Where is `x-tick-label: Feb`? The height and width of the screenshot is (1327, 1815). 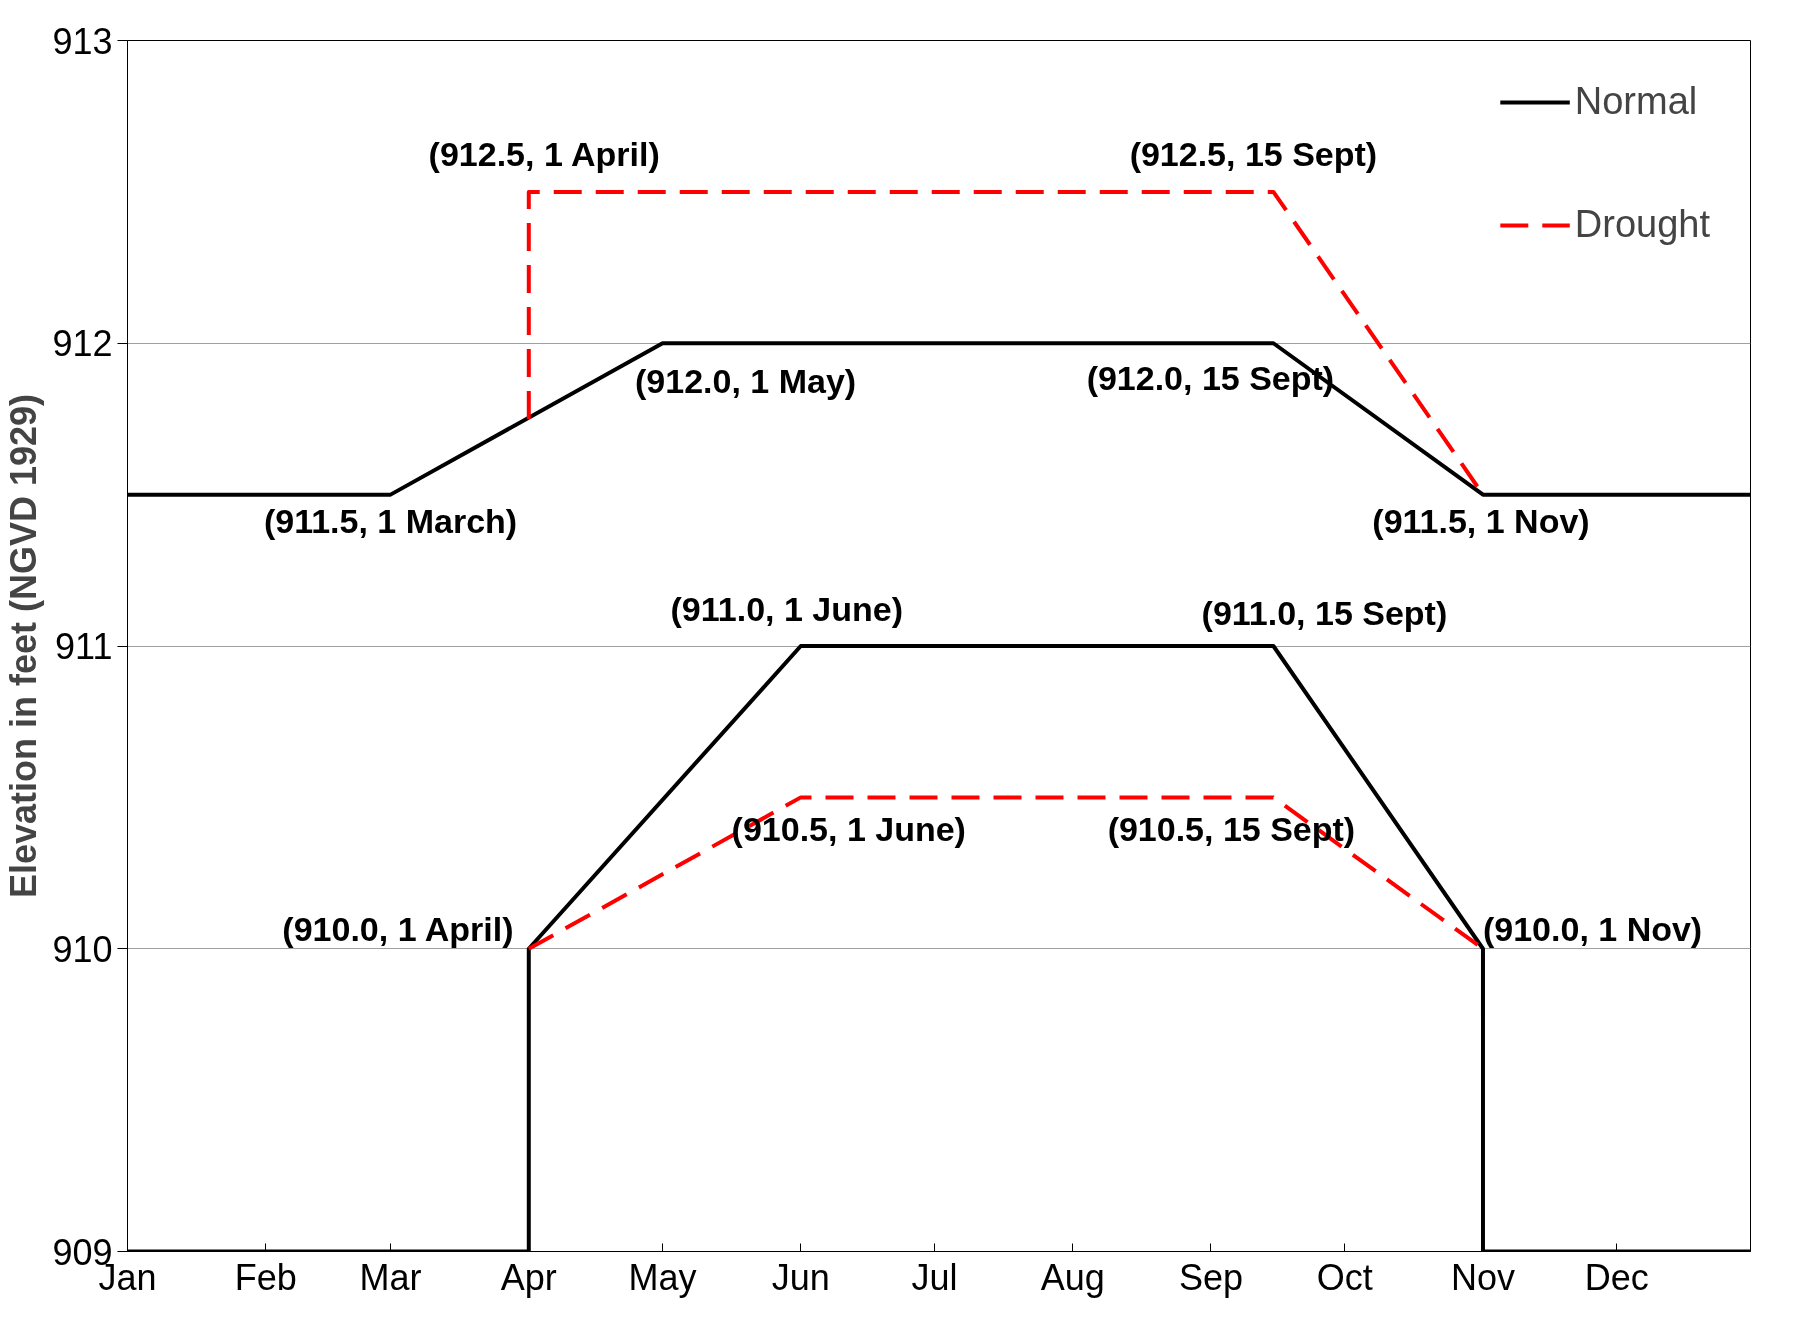 x-tick-label: Feb is located at coordinates (265, 1277).